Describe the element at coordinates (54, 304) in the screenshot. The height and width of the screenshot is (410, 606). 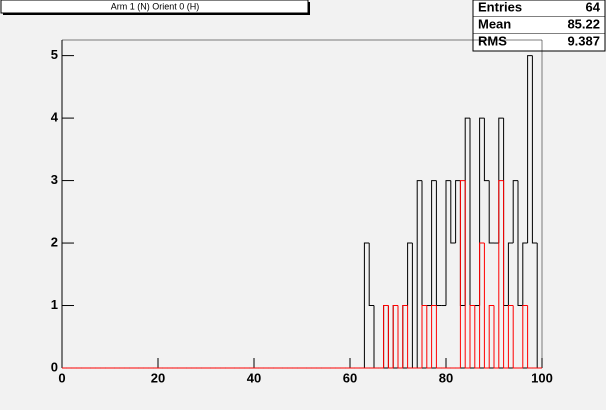
I see `y-tick-label: 1` at that location.